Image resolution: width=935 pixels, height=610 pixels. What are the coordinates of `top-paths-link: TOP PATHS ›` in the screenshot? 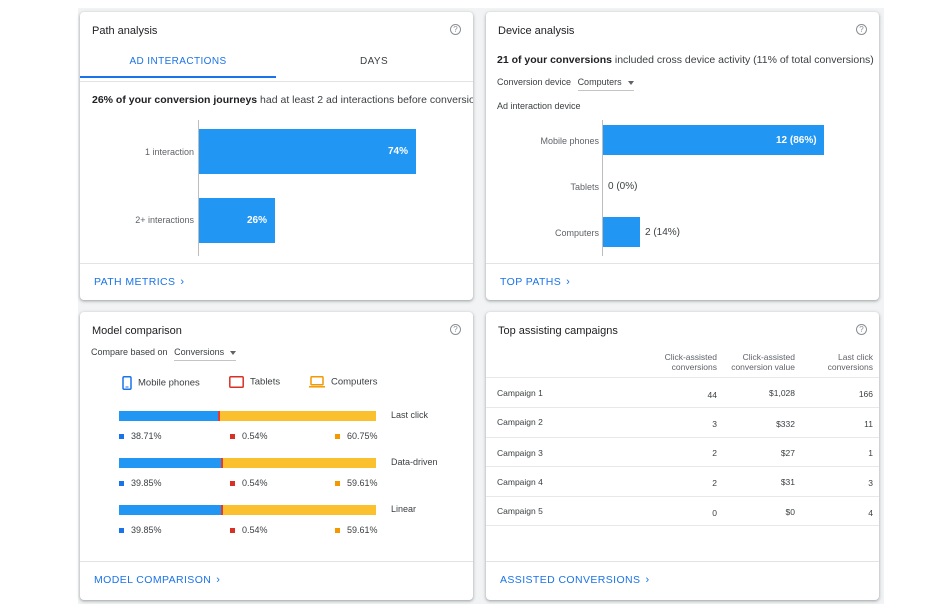 It's located at (535, 282).